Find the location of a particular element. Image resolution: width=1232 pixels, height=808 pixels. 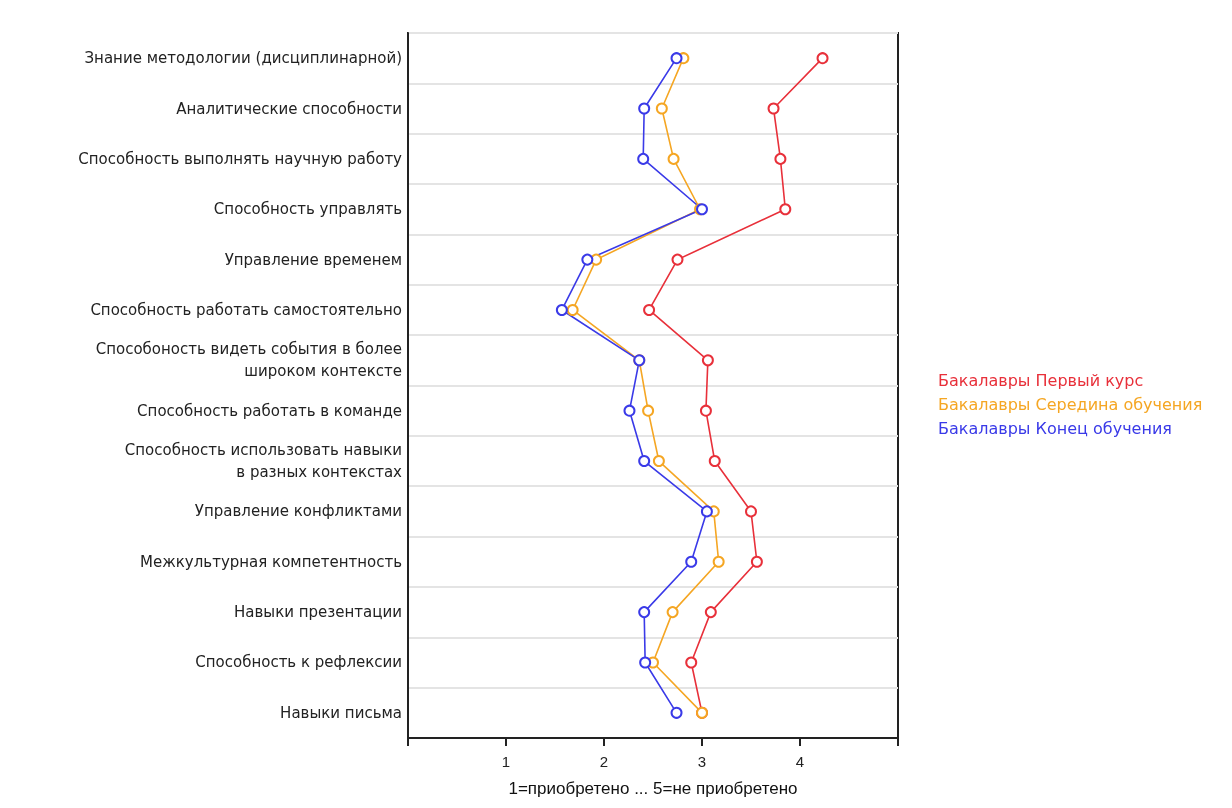

y-tick-label: Управление временем is located at coordinates (313, 259).